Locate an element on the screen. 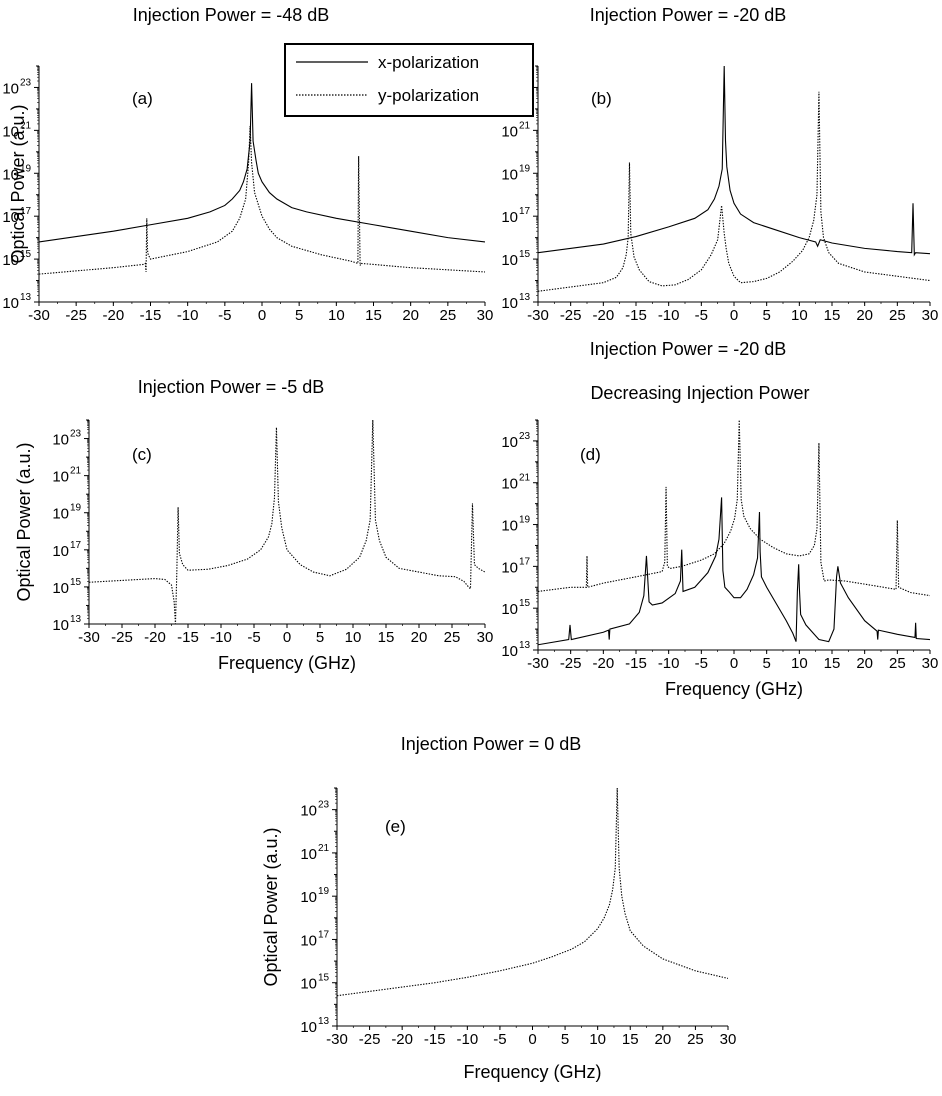  title-panel-d: Injection Power = -20 dB is located at coordinates (688, 349).